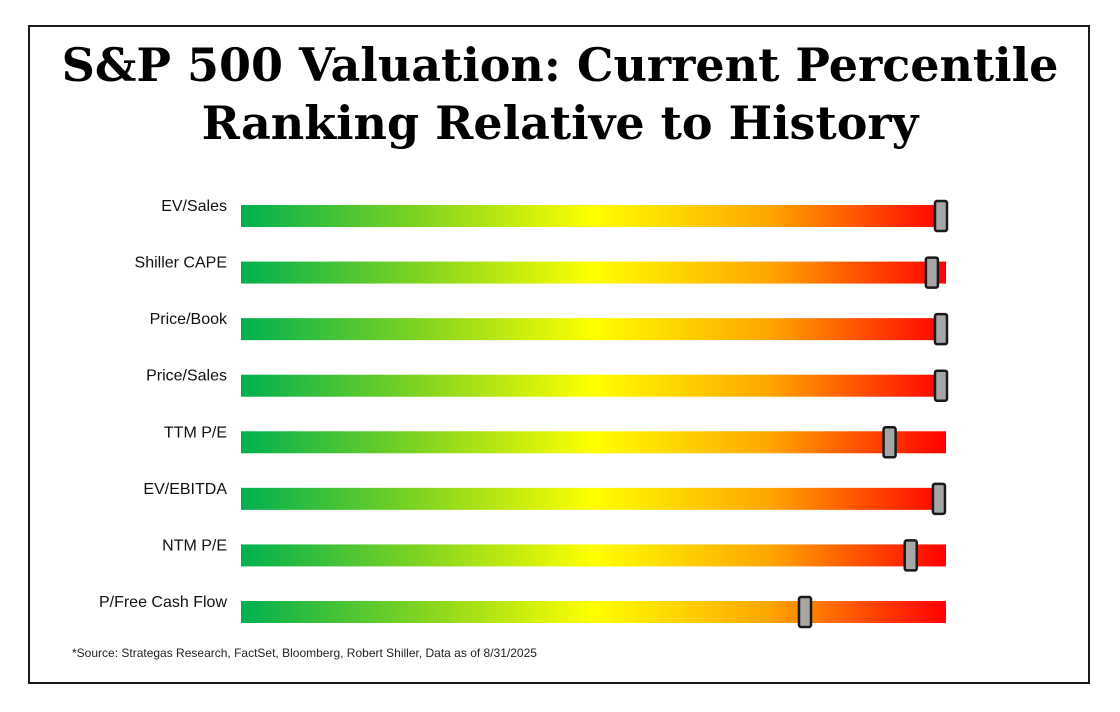 The height and width of the screenshot is (712, 1120). I want to click on category-label: EV/EBITDA, so click(185, 489).